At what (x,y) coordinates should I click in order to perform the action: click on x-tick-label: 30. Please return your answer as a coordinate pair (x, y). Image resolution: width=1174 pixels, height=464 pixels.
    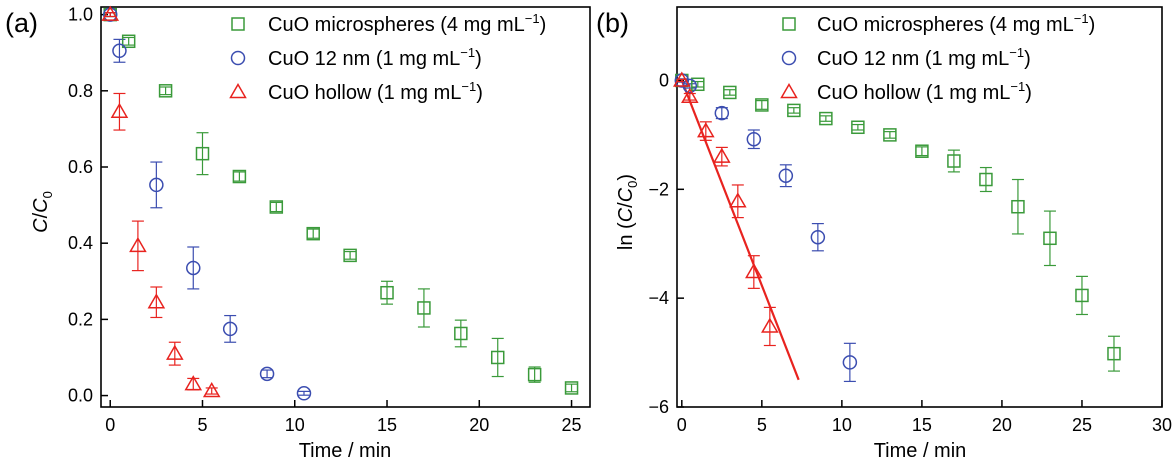
    Looking at the image, I should click on (1162, 425).